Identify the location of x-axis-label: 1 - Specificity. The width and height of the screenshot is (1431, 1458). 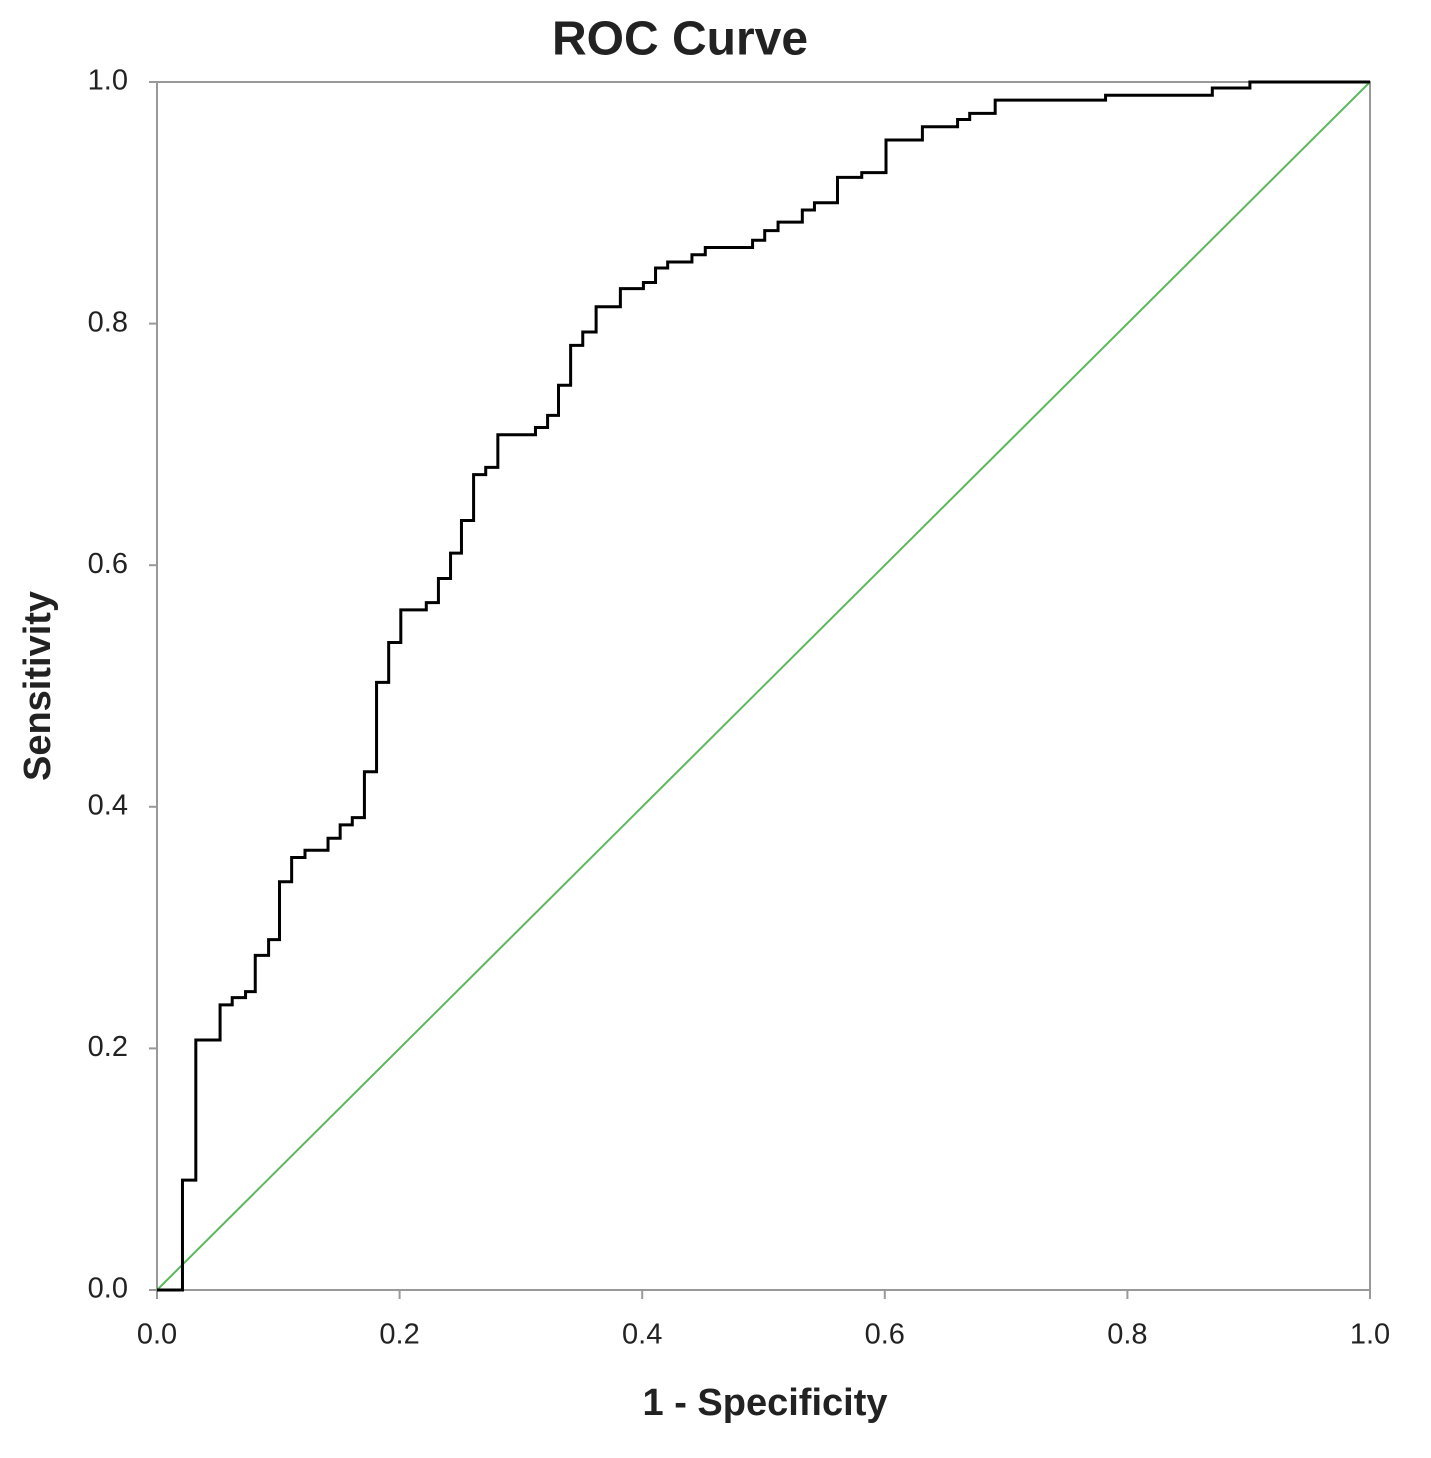
(765, 1403).